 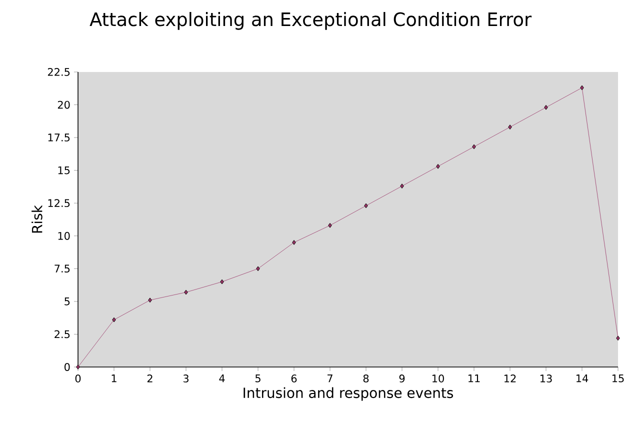 I want to click on x-tick-label: 3, so click(x=185, y=378).